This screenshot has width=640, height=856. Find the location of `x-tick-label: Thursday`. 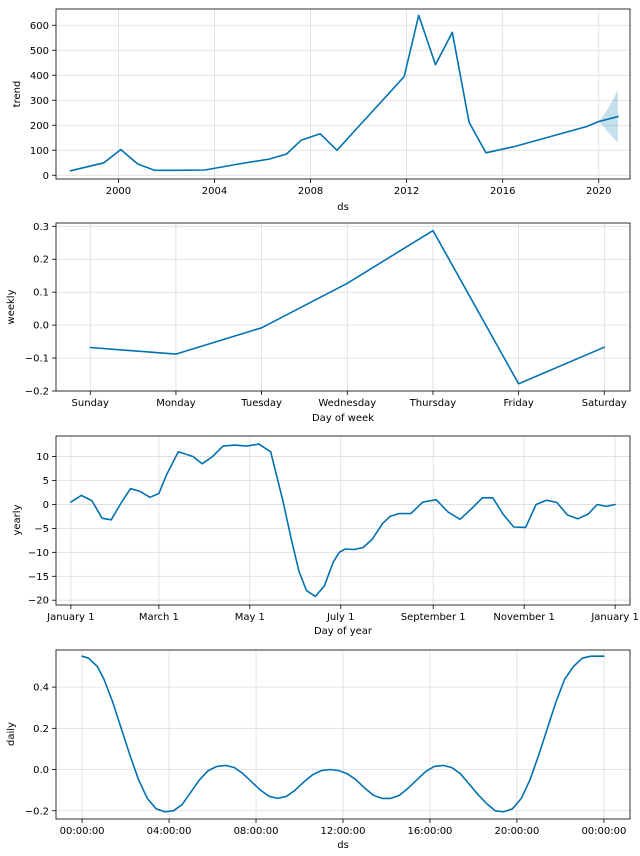

x-tick-label: Thursday is located at coordinates (433, 403).